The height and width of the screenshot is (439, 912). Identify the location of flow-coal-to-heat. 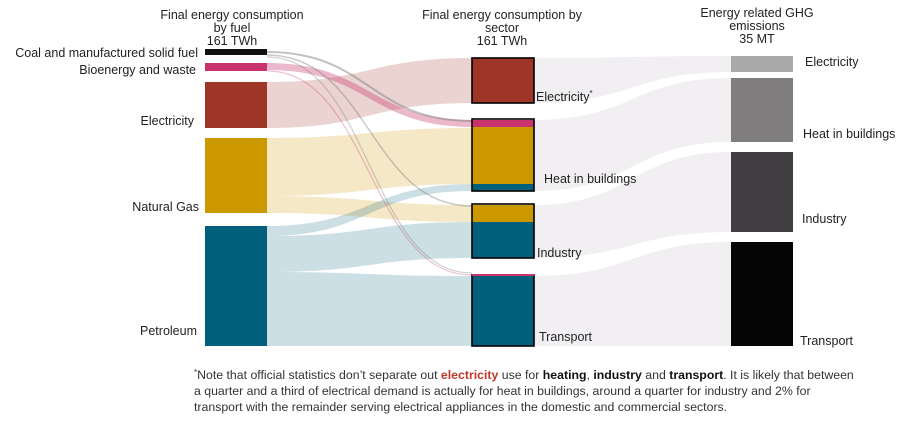
(369, 86).